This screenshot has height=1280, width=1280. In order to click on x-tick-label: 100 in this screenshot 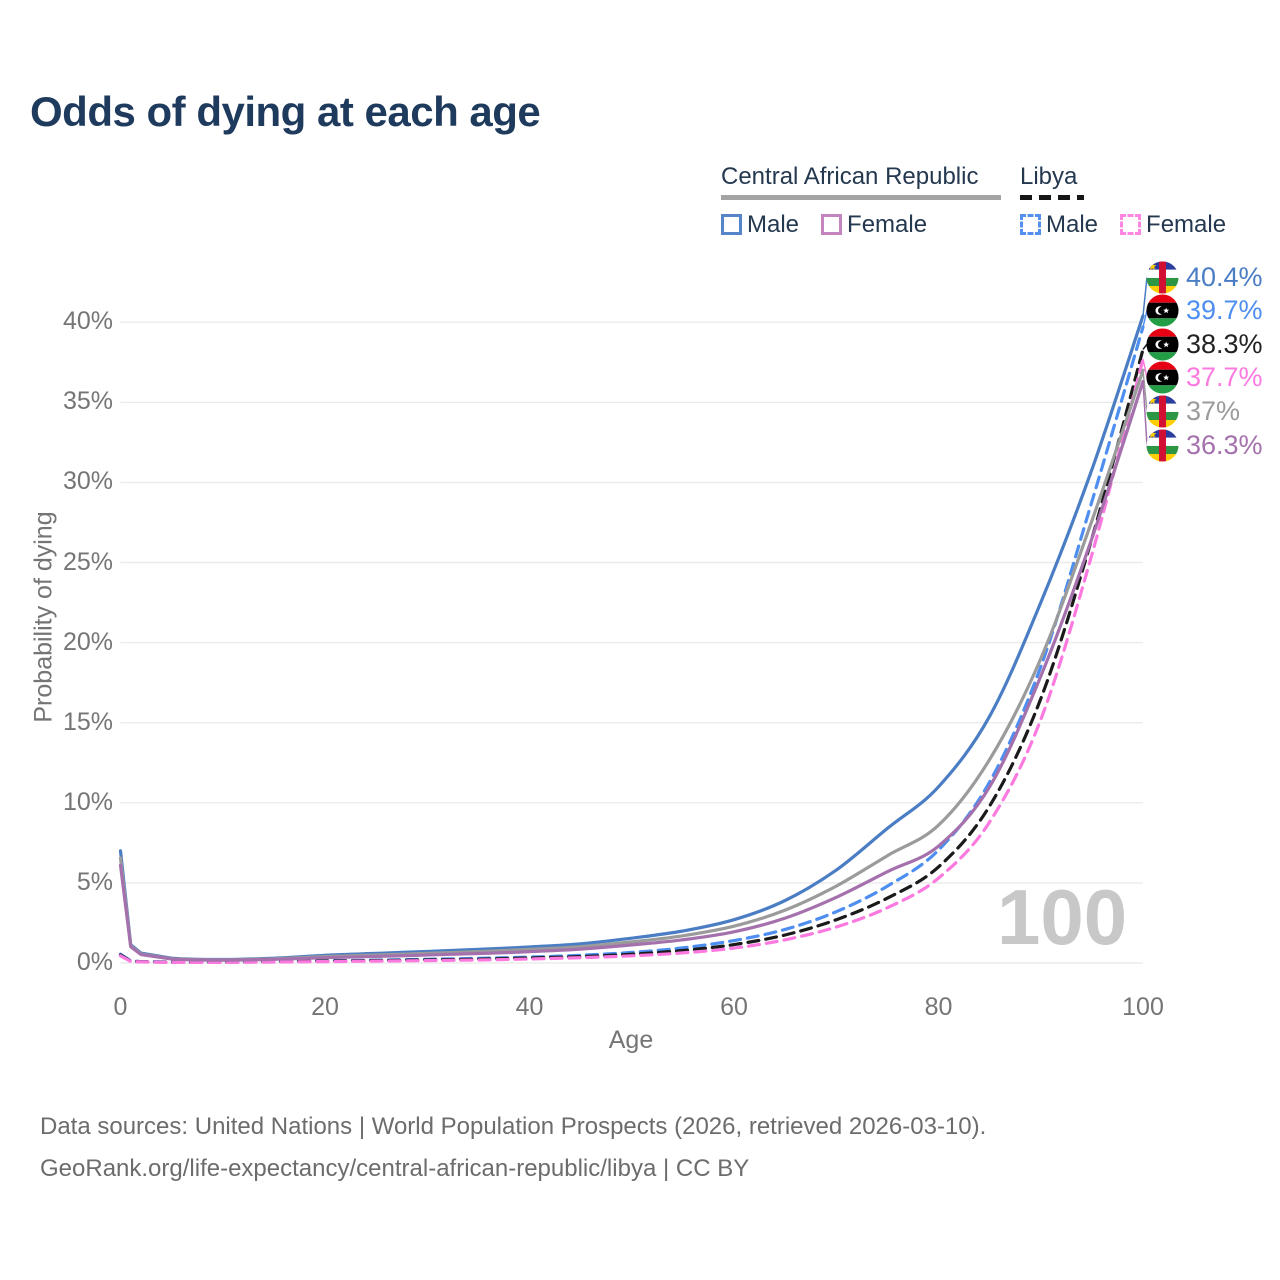, I will do `click(1143, 1007)`.